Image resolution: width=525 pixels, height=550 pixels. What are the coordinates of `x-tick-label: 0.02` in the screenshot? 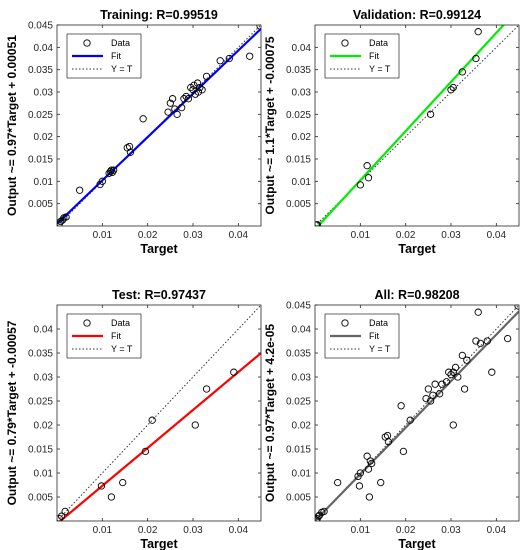 It's located at (148, 235).